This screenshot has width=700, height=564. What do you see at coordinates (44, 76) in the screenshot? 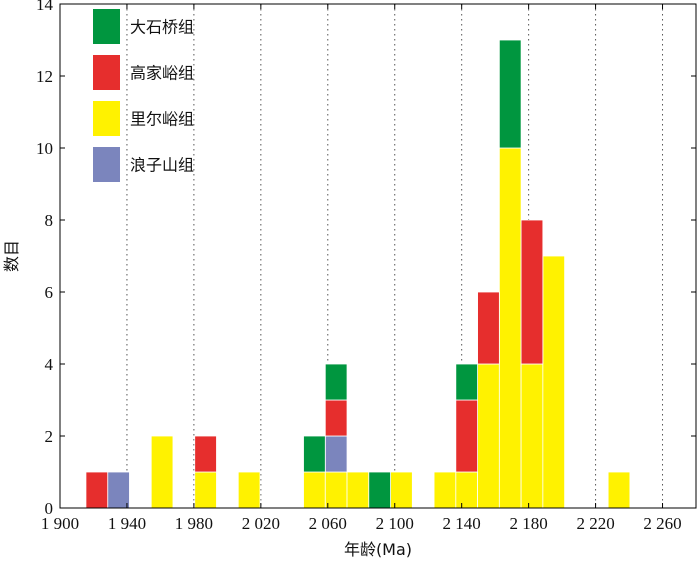
I see `y-tick-label: 12` at bounding box center [44, 76].